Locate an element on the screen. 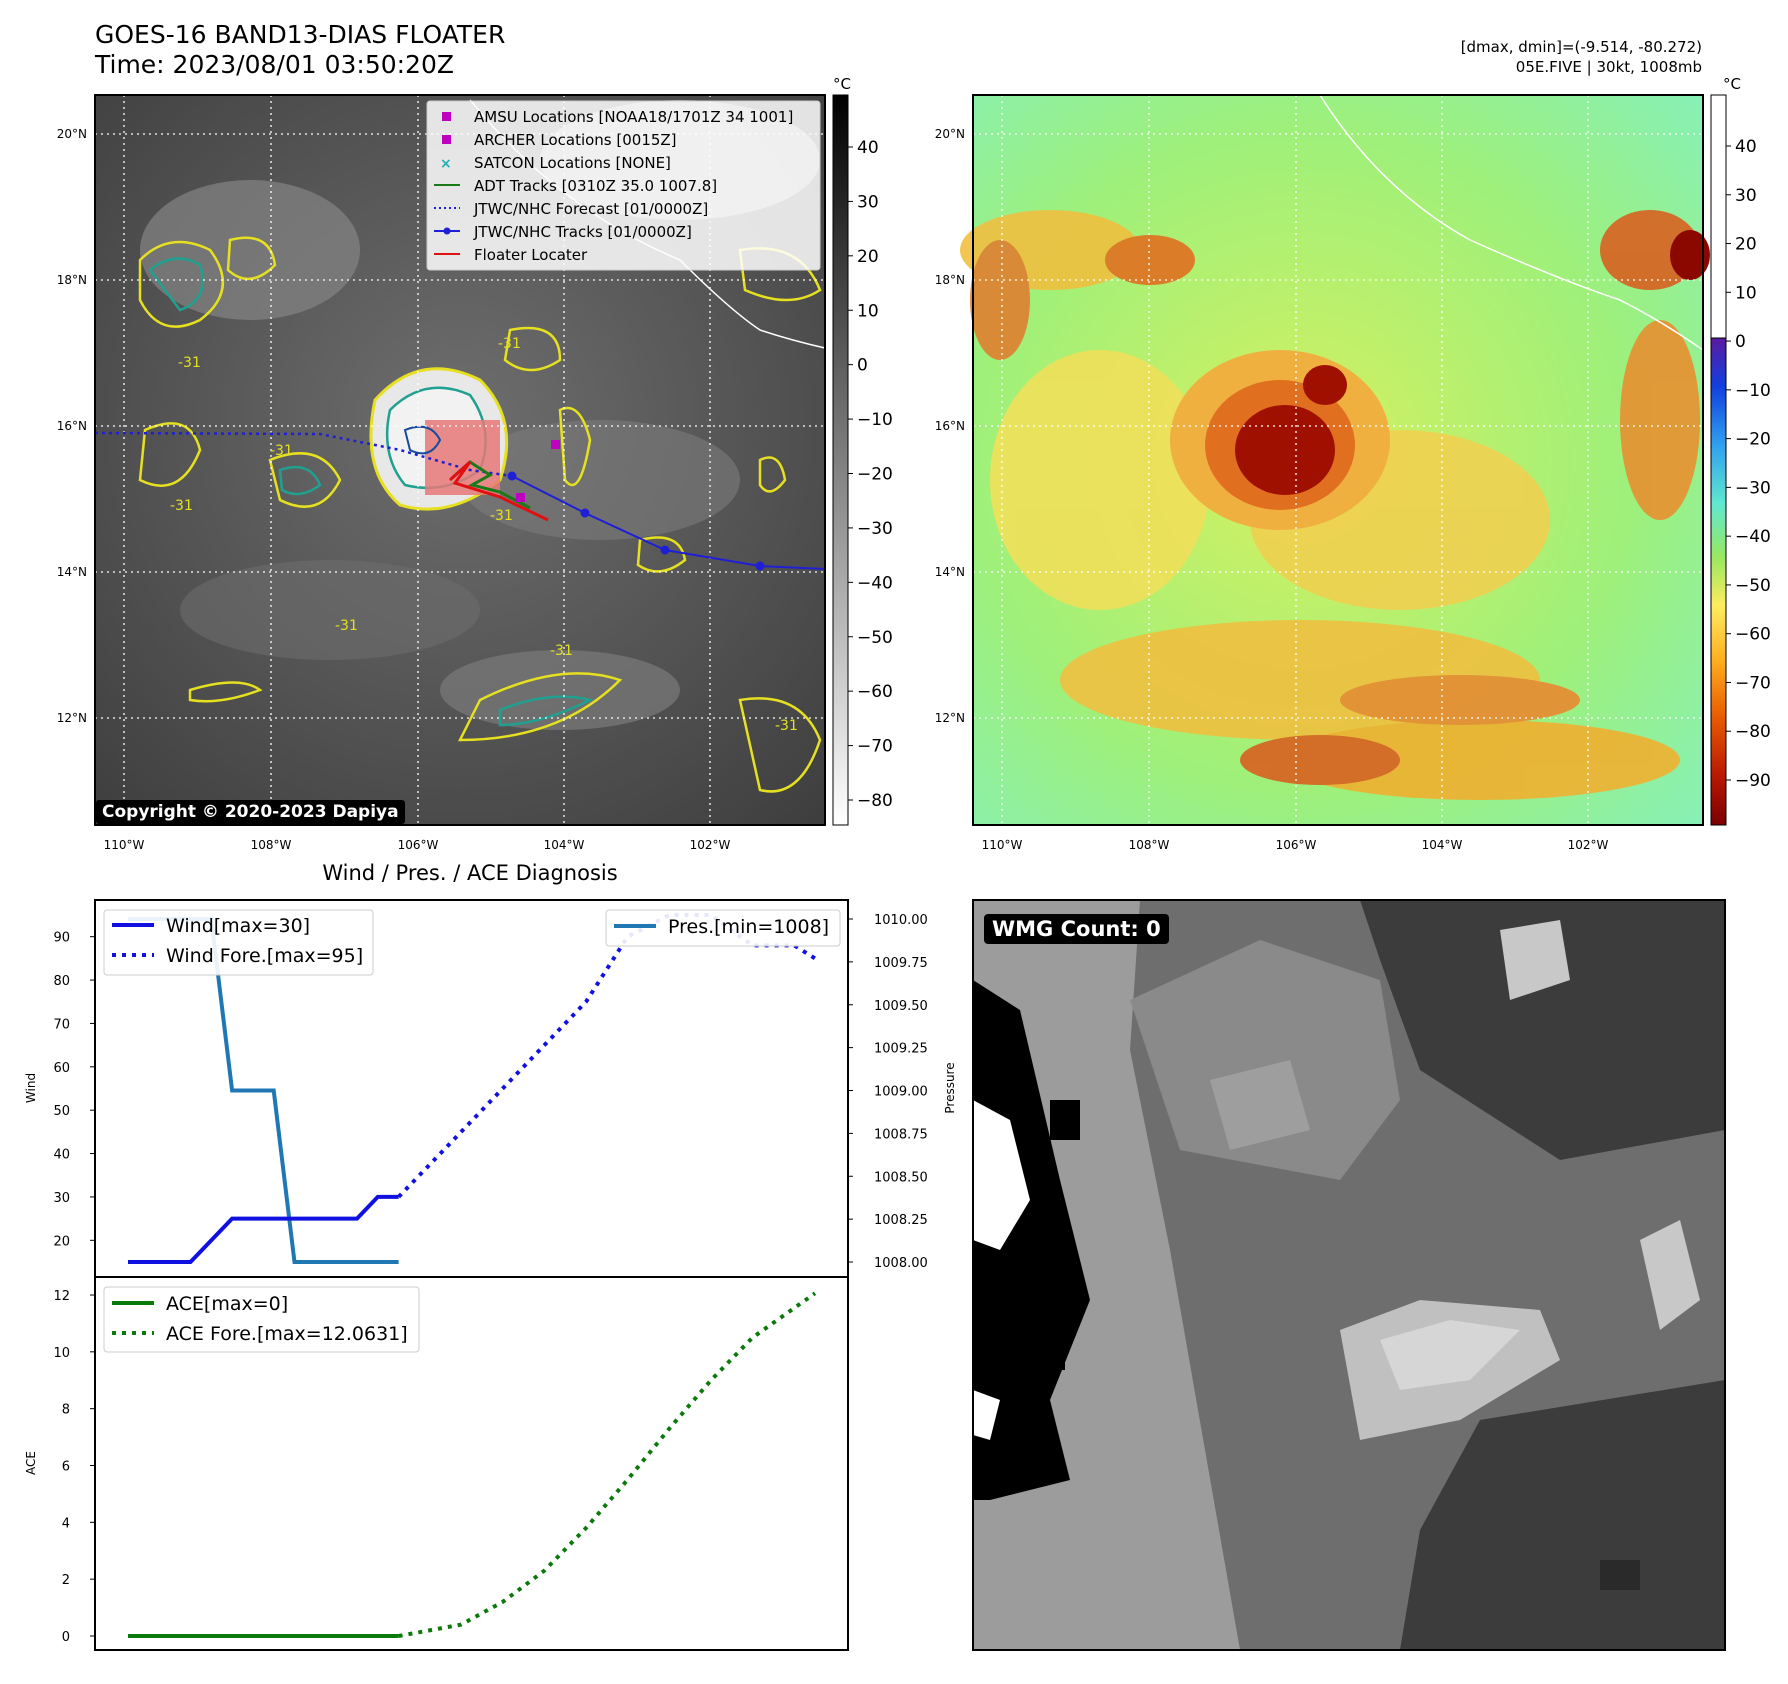 This screenshot has height=1684, width=1788. color-colorbar-tick-label: −40 is located at coordinates (1753, 537).